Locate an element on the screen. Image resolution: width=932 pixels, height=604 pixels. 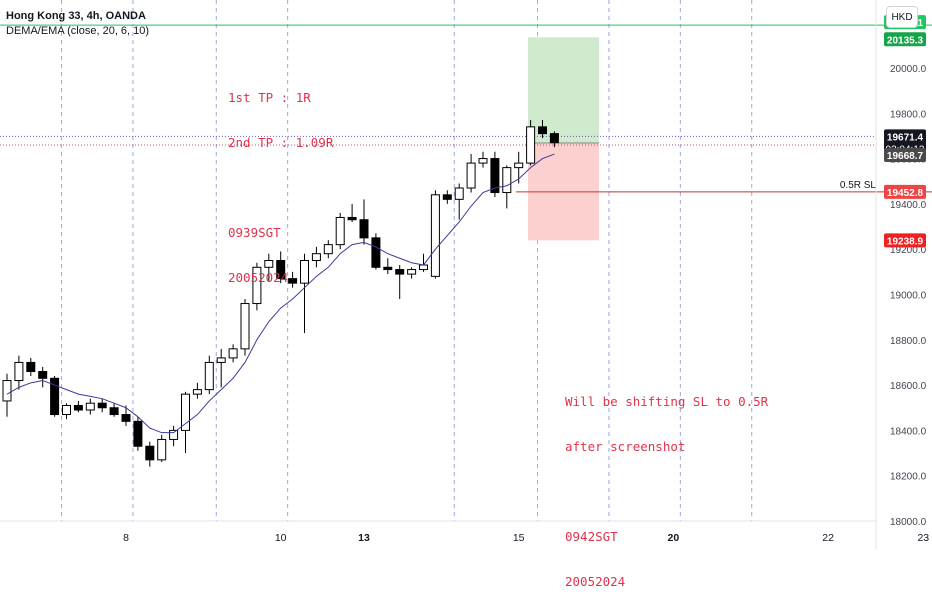
tp1-price-label: 20135.3 is located at coordinates (905, 40).